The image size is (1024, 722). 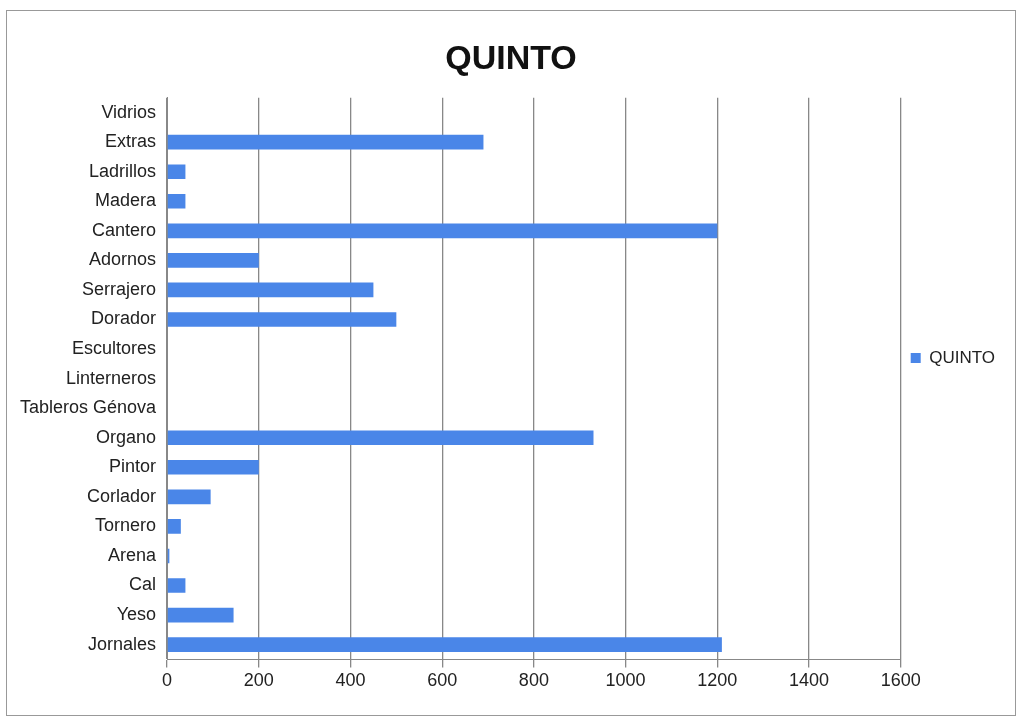 What do you see at coordinates (133, 466) in the screenshot?
I see `y-tick-label: Pintor` at bounding box center [133, 466].